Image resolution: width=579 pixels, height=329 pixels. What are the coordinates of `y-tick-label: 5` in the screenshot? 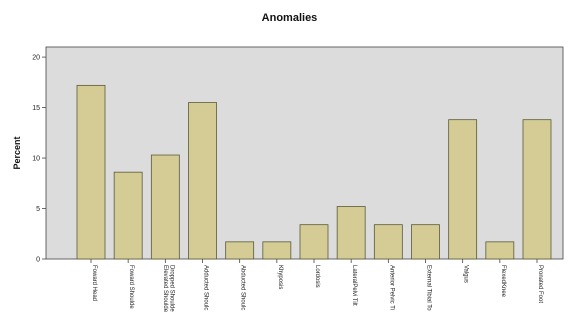 It's located at (38, 209).